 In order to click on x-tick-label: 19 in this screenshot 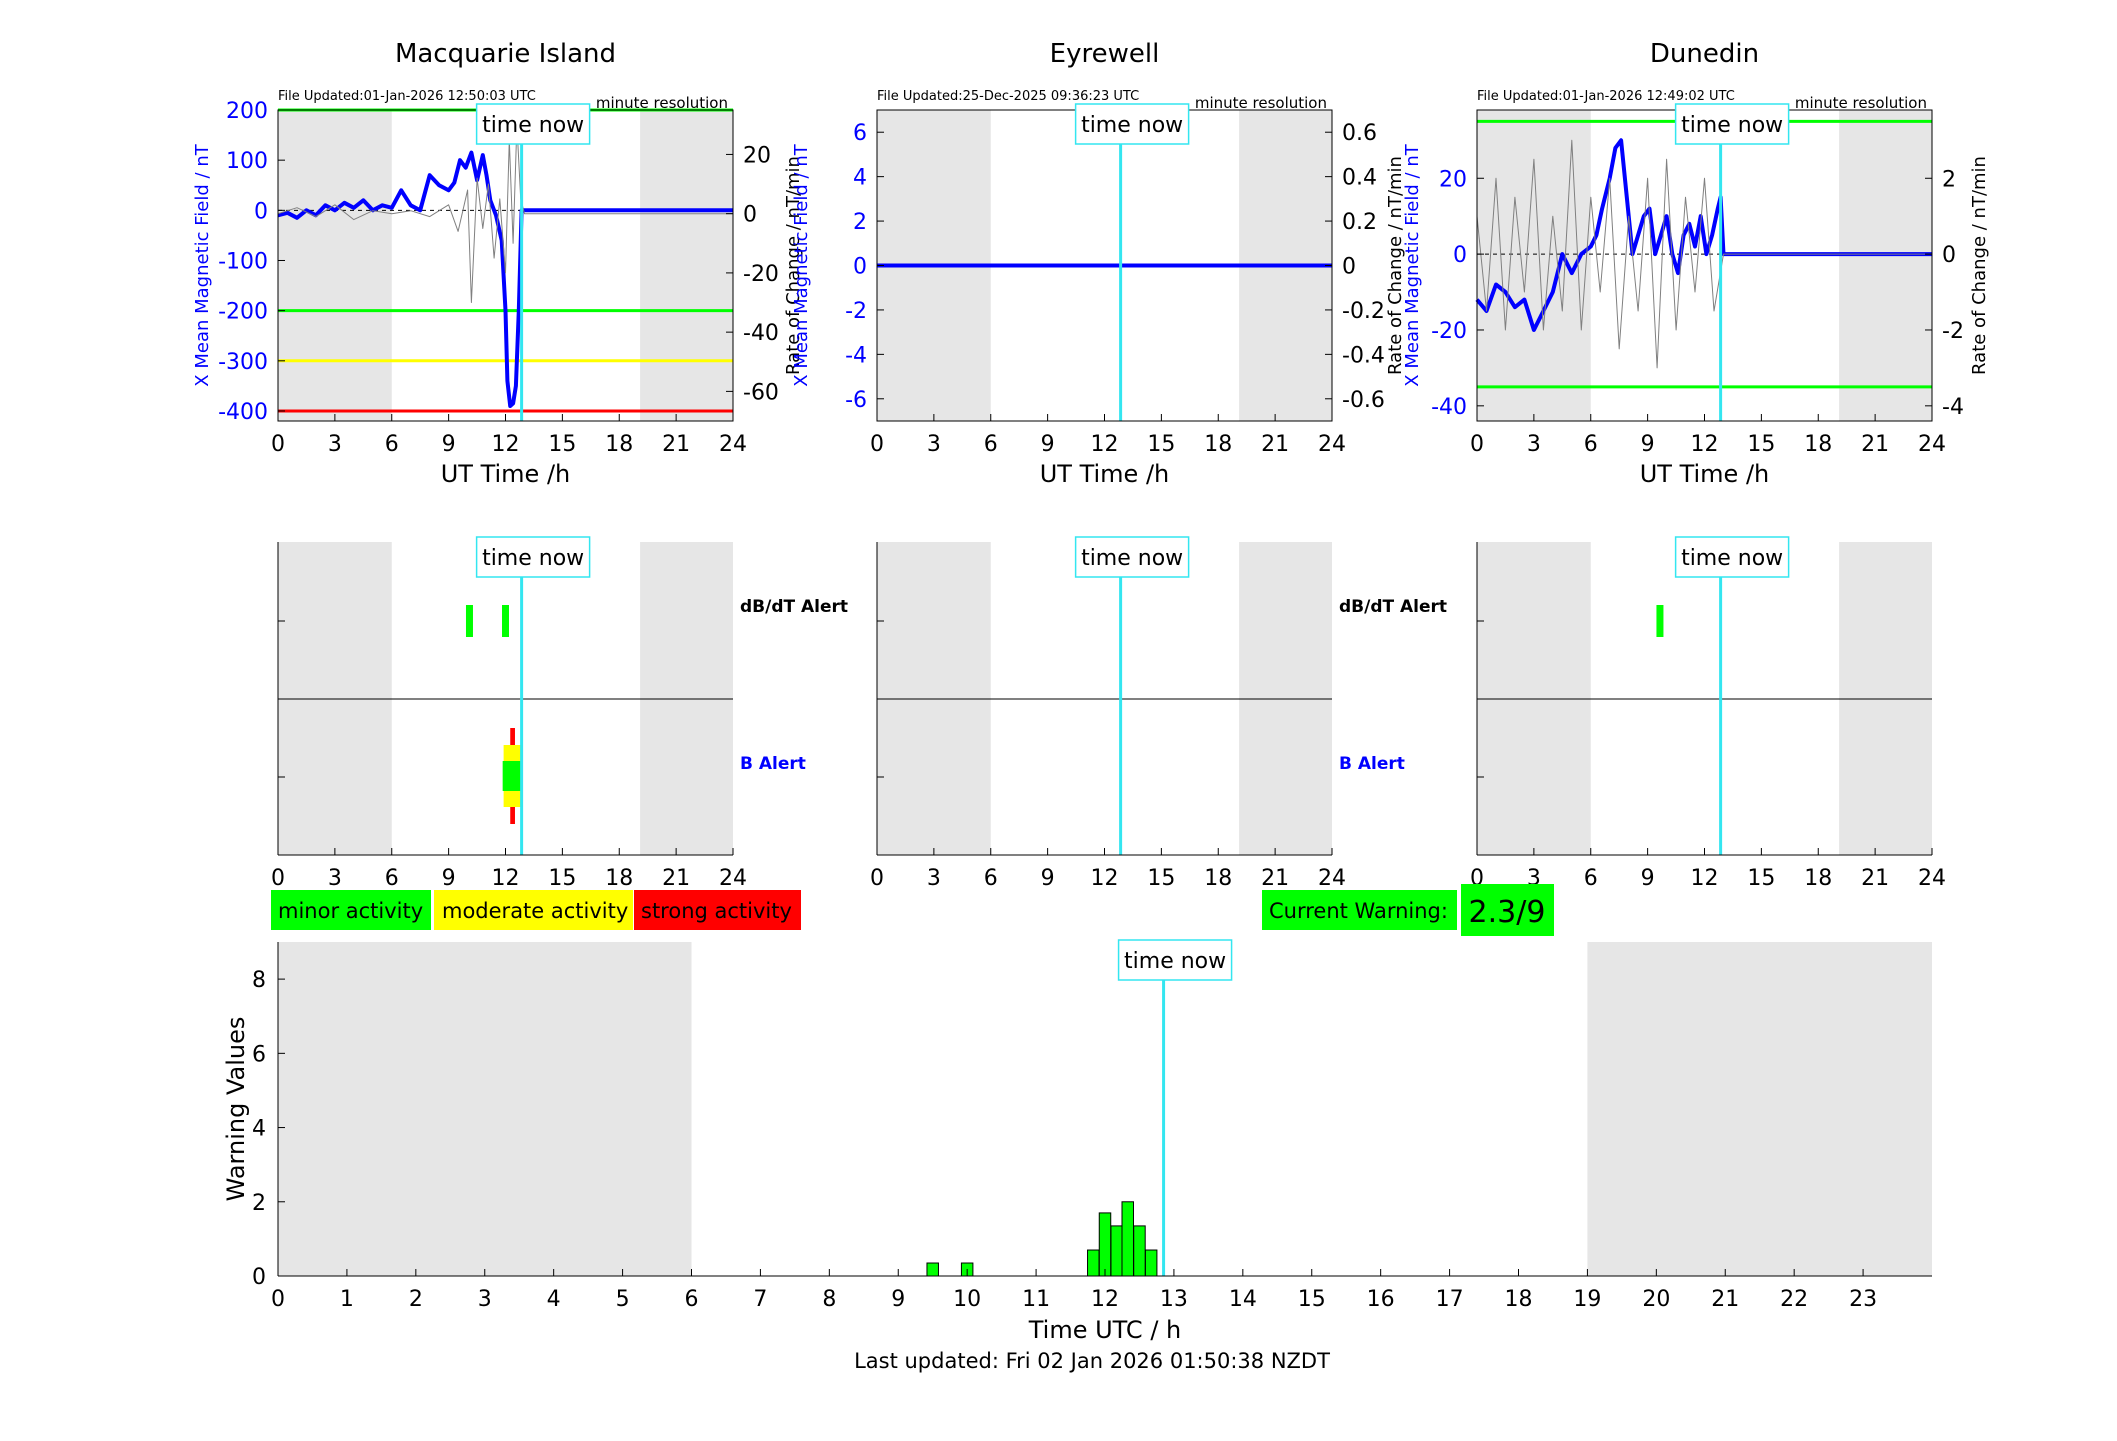, I will do `click(1587, 1299)`.